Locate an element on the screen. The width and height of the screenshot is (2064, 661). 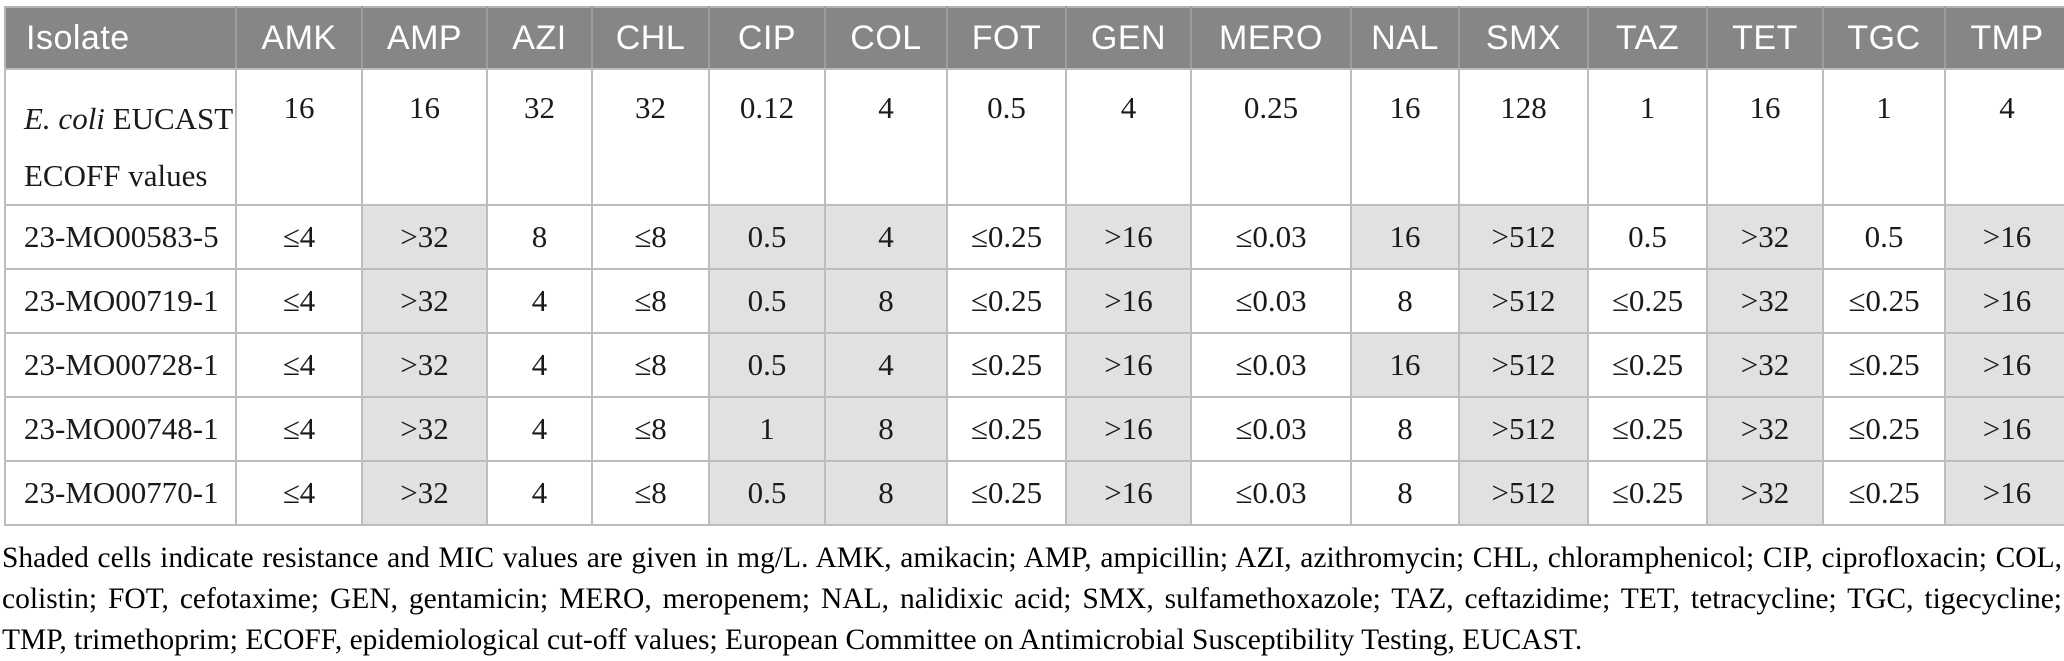
isolate-cell: 23-MO00583-5 is located at coordinates (120, 237).